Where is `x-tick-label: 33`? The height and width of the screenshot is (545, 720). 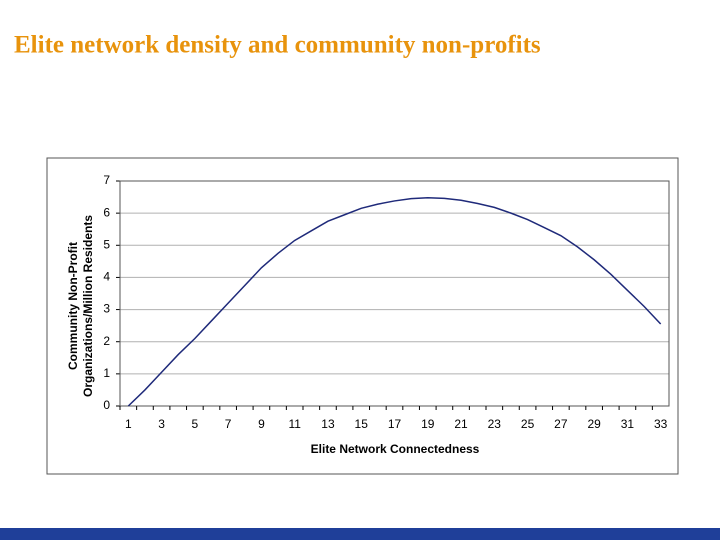 x-tick-label: 33 is located at coordinates (661, 424).